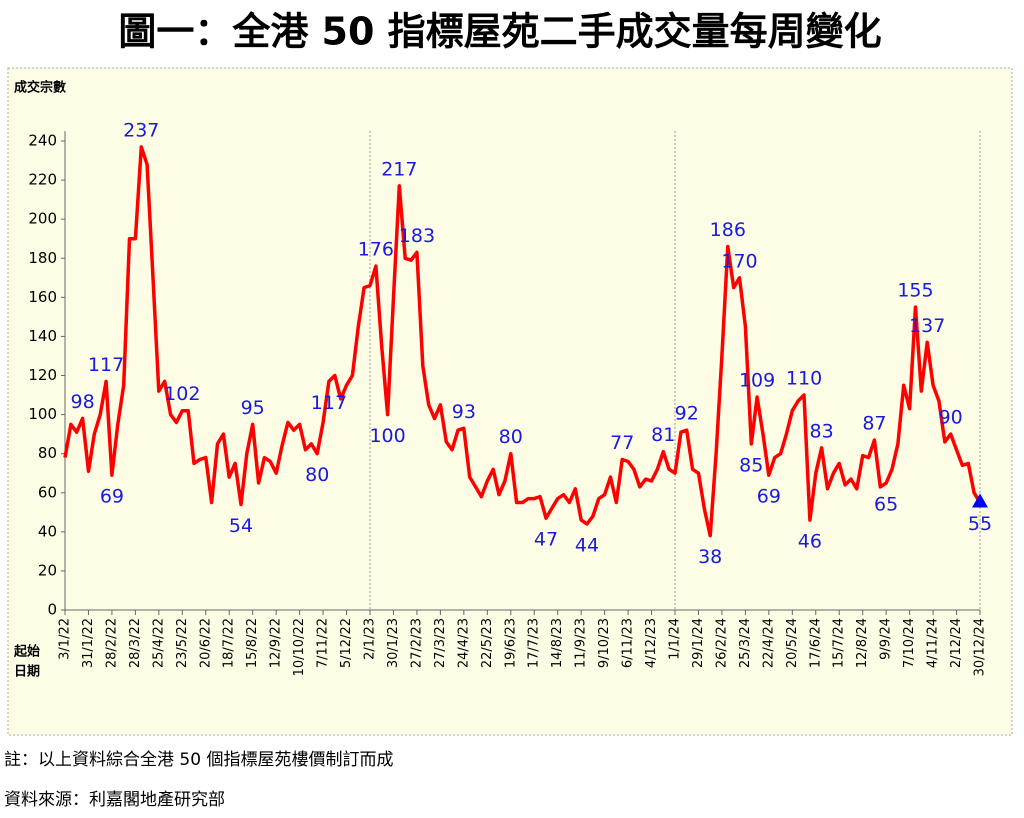 The image size is (1024, 818). What do you see at coordinates (980, 647) in the screenshot?
I see `x-tick-label: 30/12/24` at bounding box center [980, 647].